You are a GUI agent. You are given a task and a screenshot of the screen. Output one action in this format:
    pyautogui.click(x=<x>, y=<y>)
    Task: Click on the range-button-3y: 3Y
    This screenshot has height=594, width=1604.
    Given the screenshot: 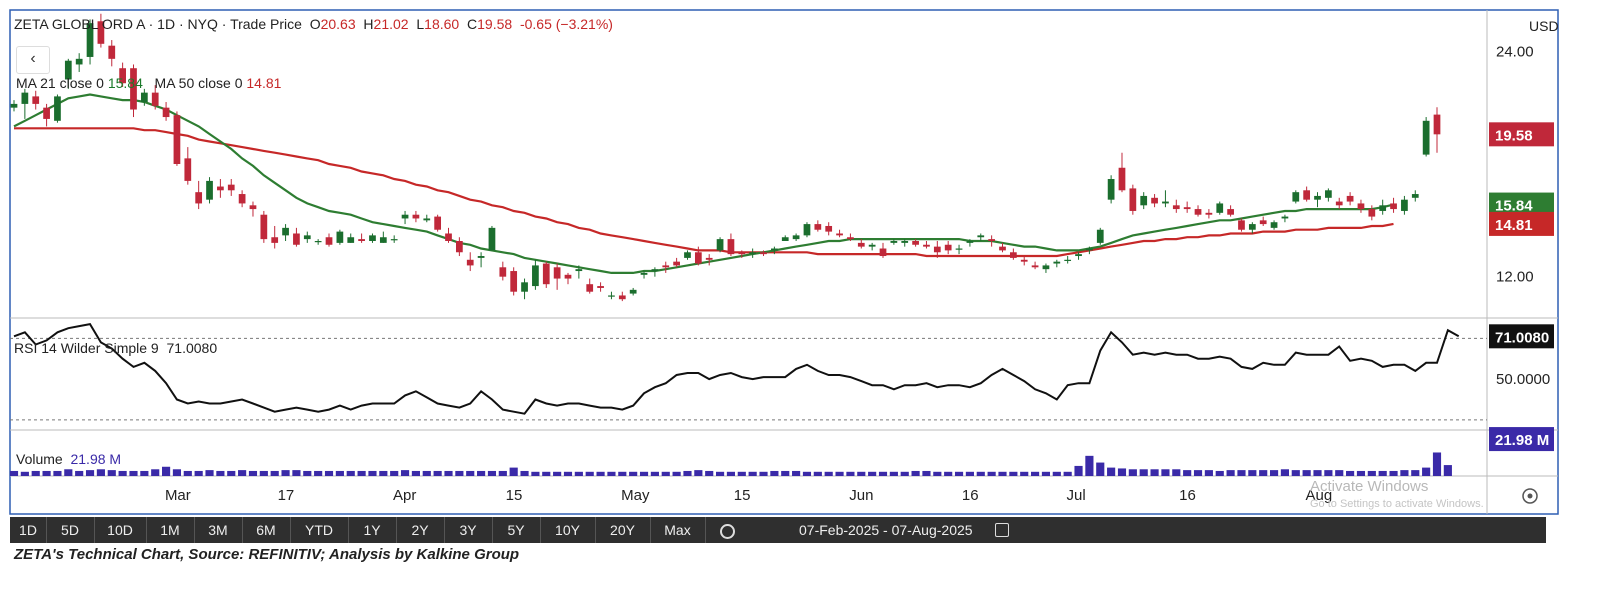 What is the action you would take?
    pyautogui.click(x=468, y=530)
    